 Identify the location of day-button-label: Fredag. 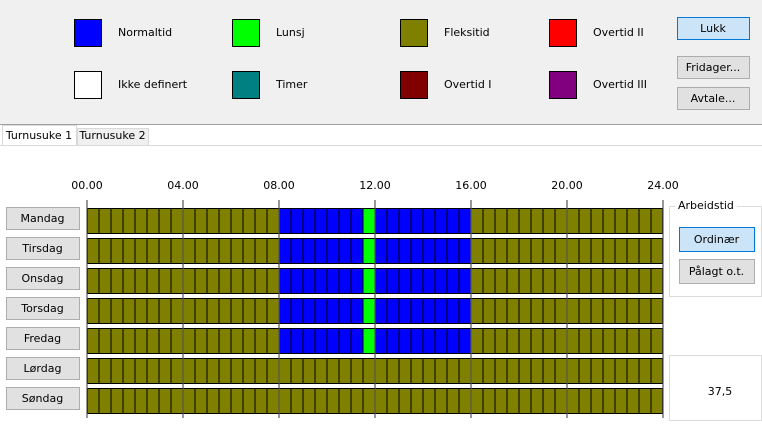
(42, 338).